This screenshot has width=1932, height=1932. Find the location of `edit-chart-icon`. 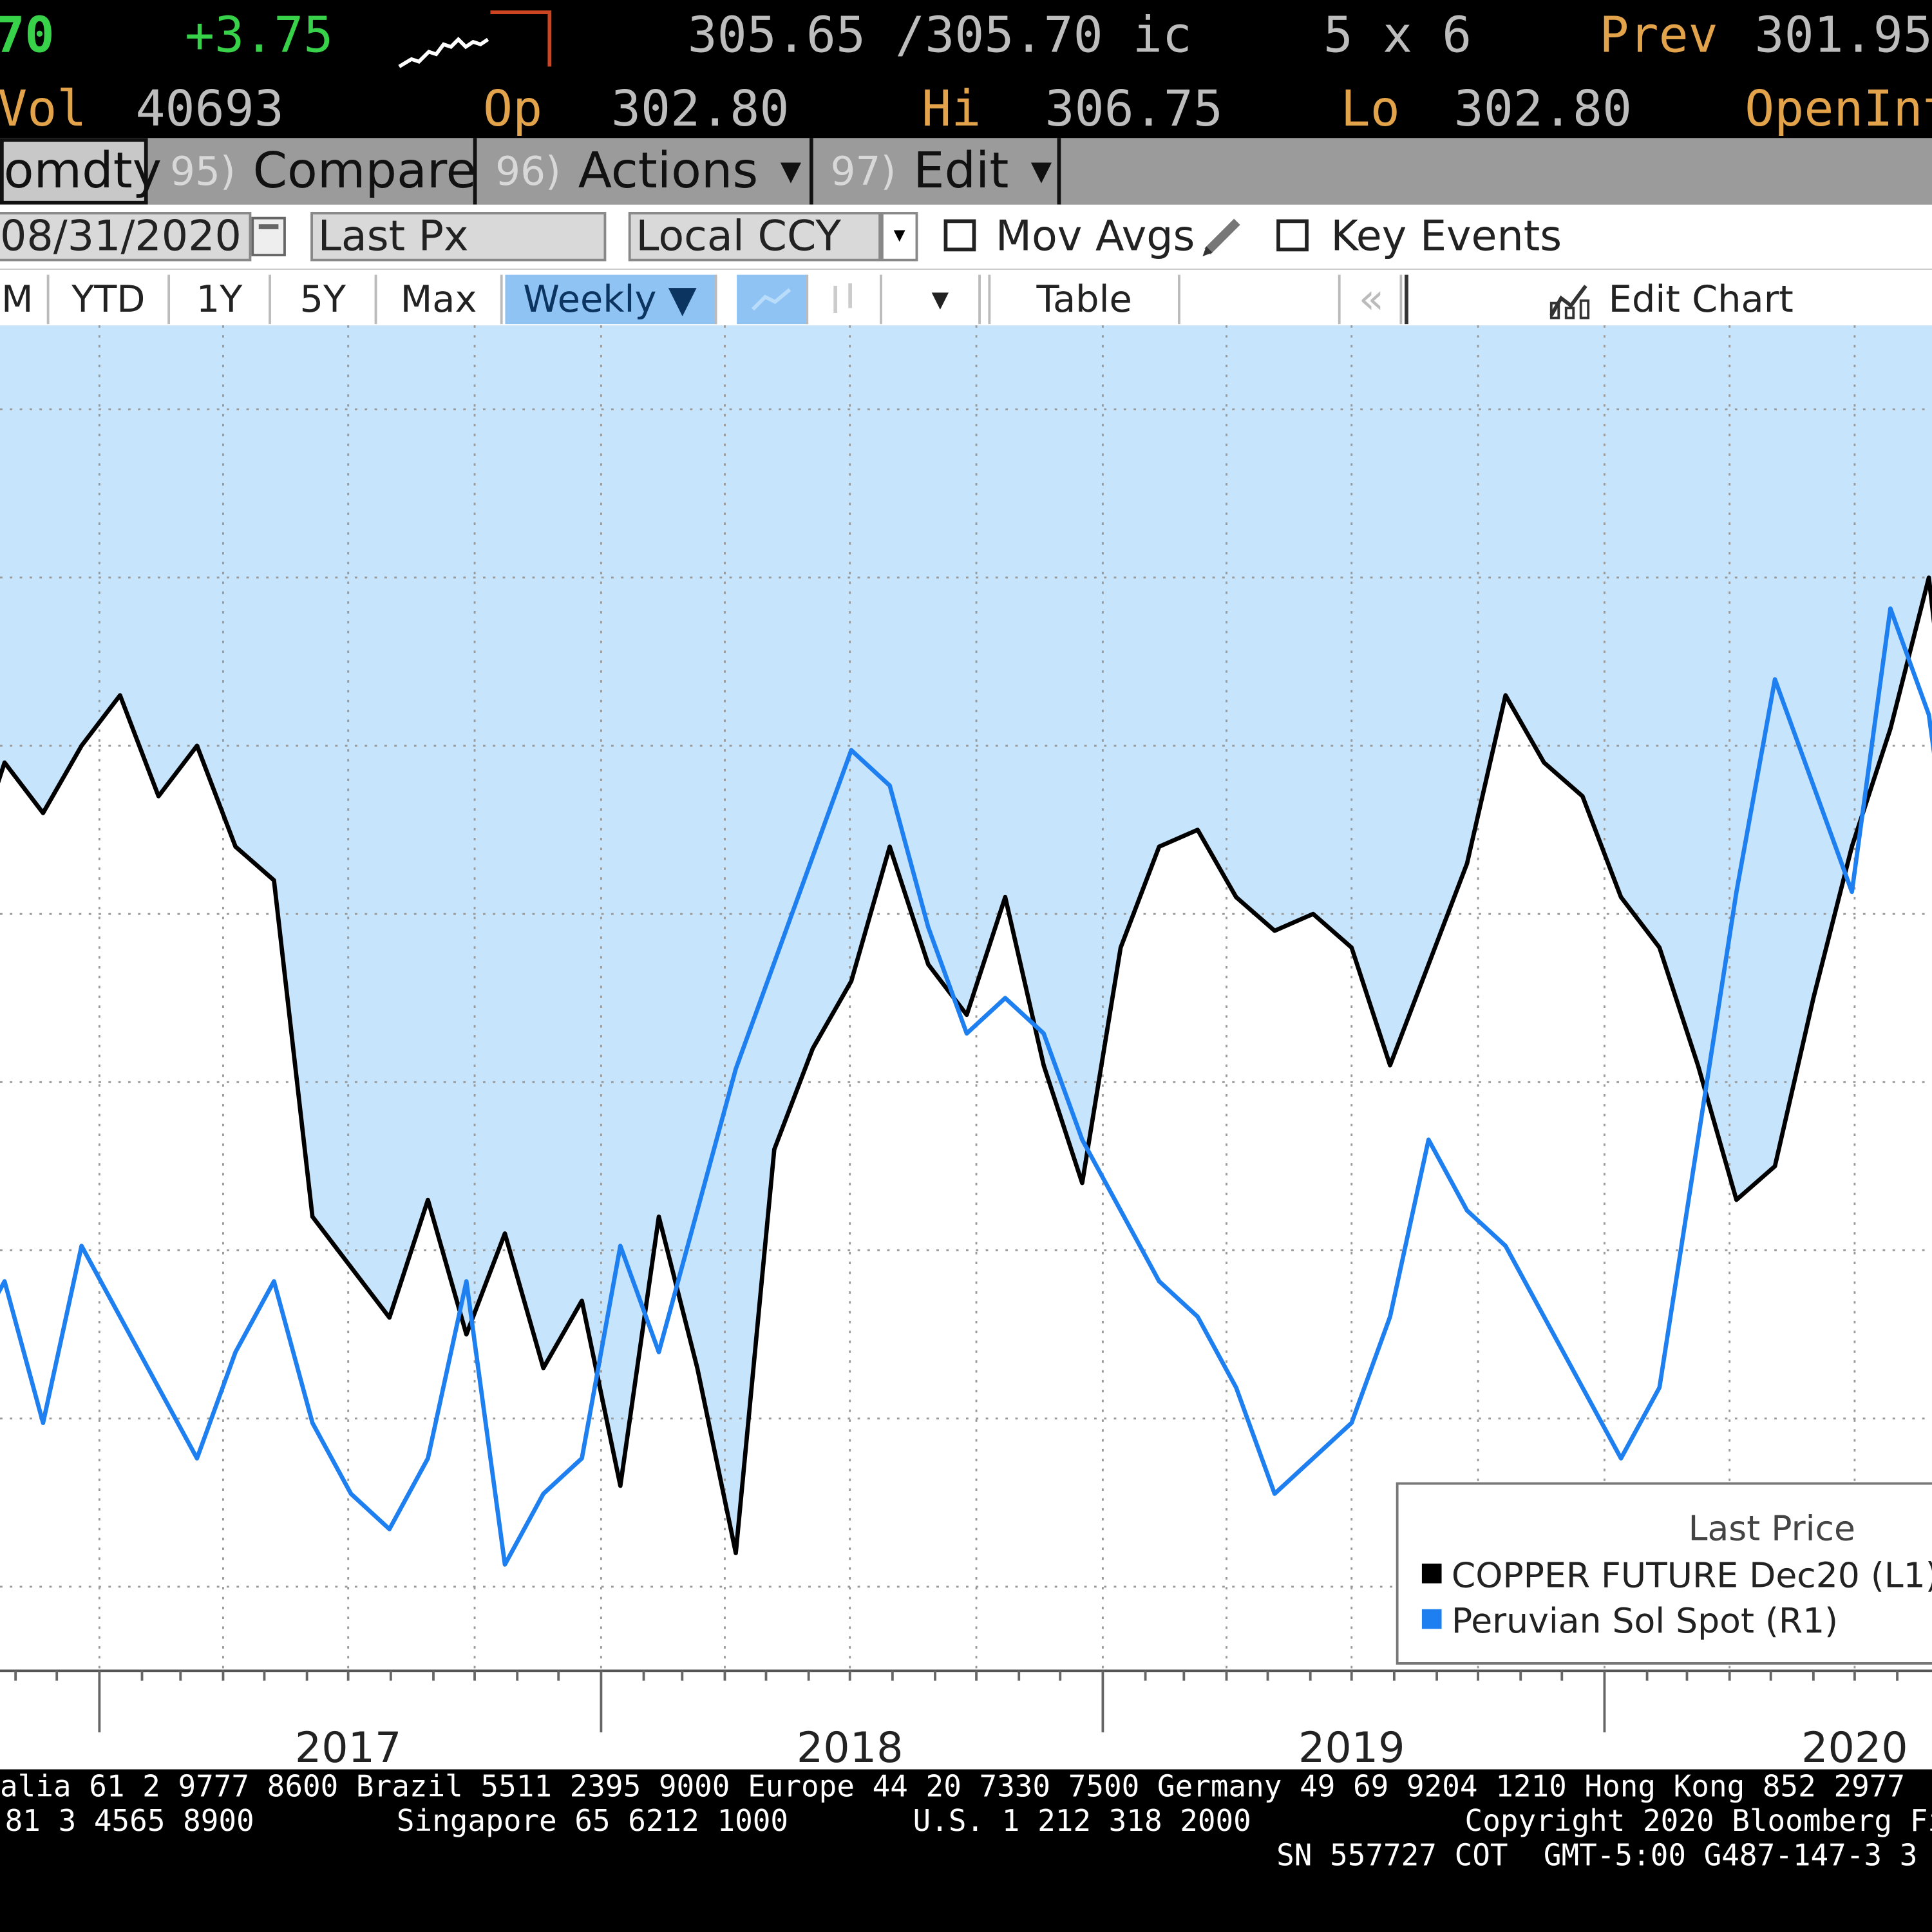

edit-chart-icon is located at coordinates (1570, 302).